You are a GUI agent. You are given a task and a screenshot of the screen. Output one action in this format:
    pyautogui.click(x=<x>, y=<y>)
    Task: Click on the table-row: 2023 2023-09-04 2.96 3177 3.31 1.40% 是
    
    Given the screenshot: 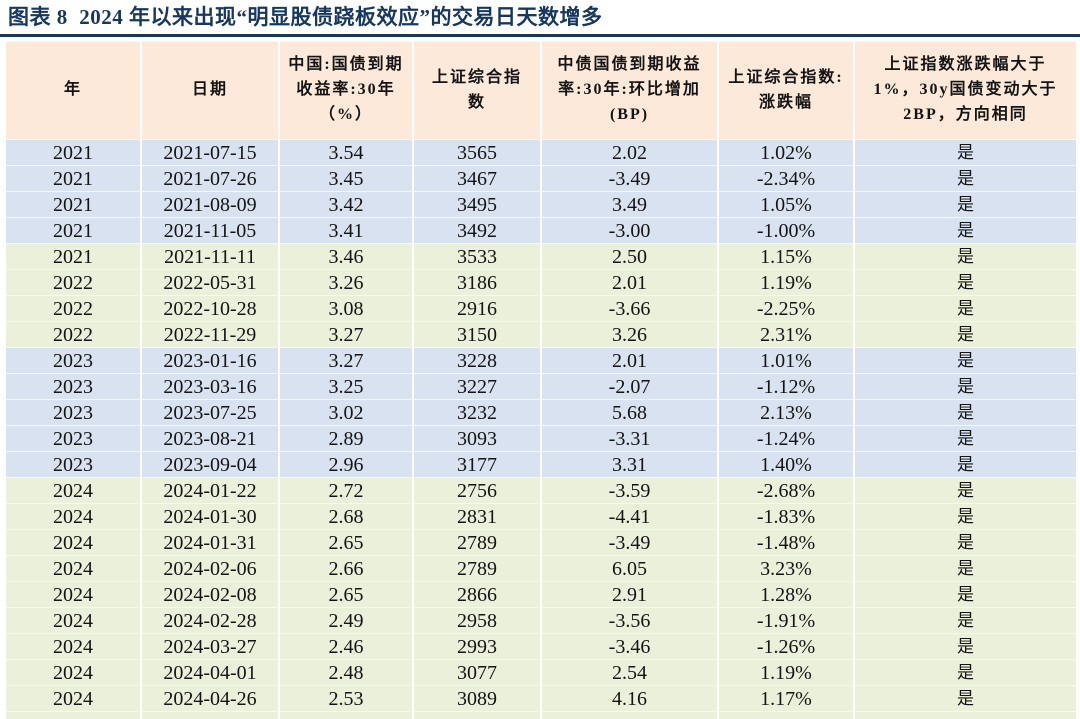 What is the action you would take?
    pyautogui.click(x=541, y=465)
    